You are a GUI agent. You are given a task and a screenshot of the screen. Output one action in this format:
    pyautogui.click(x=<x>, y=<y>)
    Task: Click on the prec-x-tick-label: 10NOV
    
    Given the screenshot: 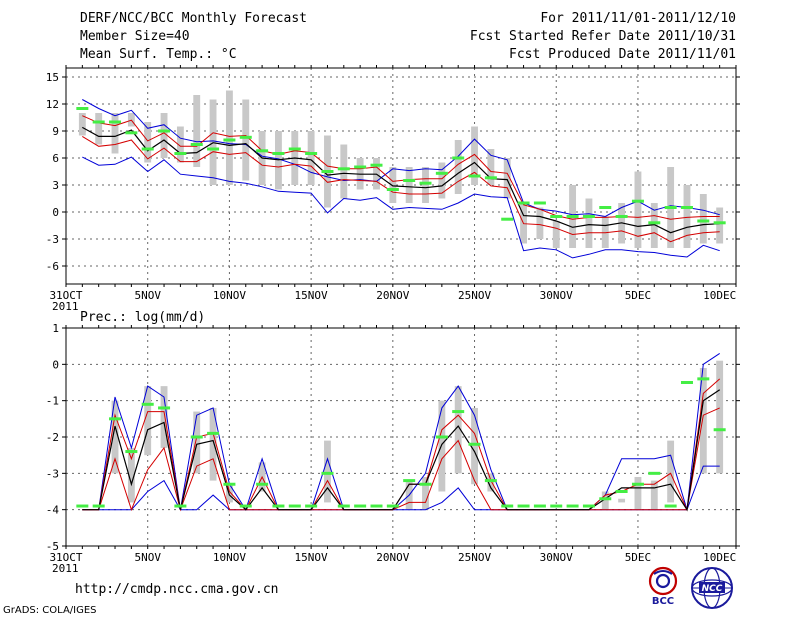 What is the action you would take?
    pyautogui.click(x=229, y=557)
    